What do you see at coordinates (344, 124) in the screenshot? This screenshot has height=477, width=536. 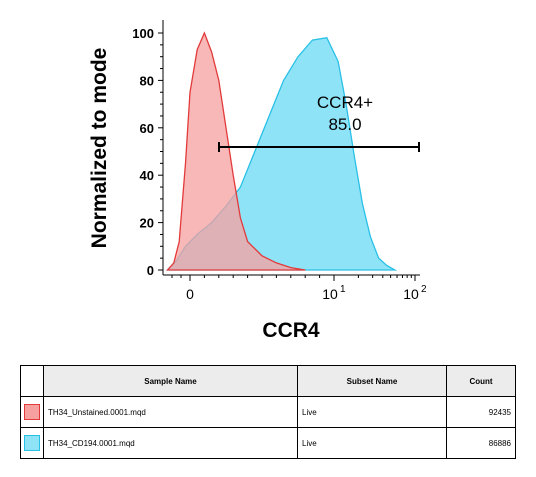 I see `gate-value: 85.0` at bounding box center [344, 124].